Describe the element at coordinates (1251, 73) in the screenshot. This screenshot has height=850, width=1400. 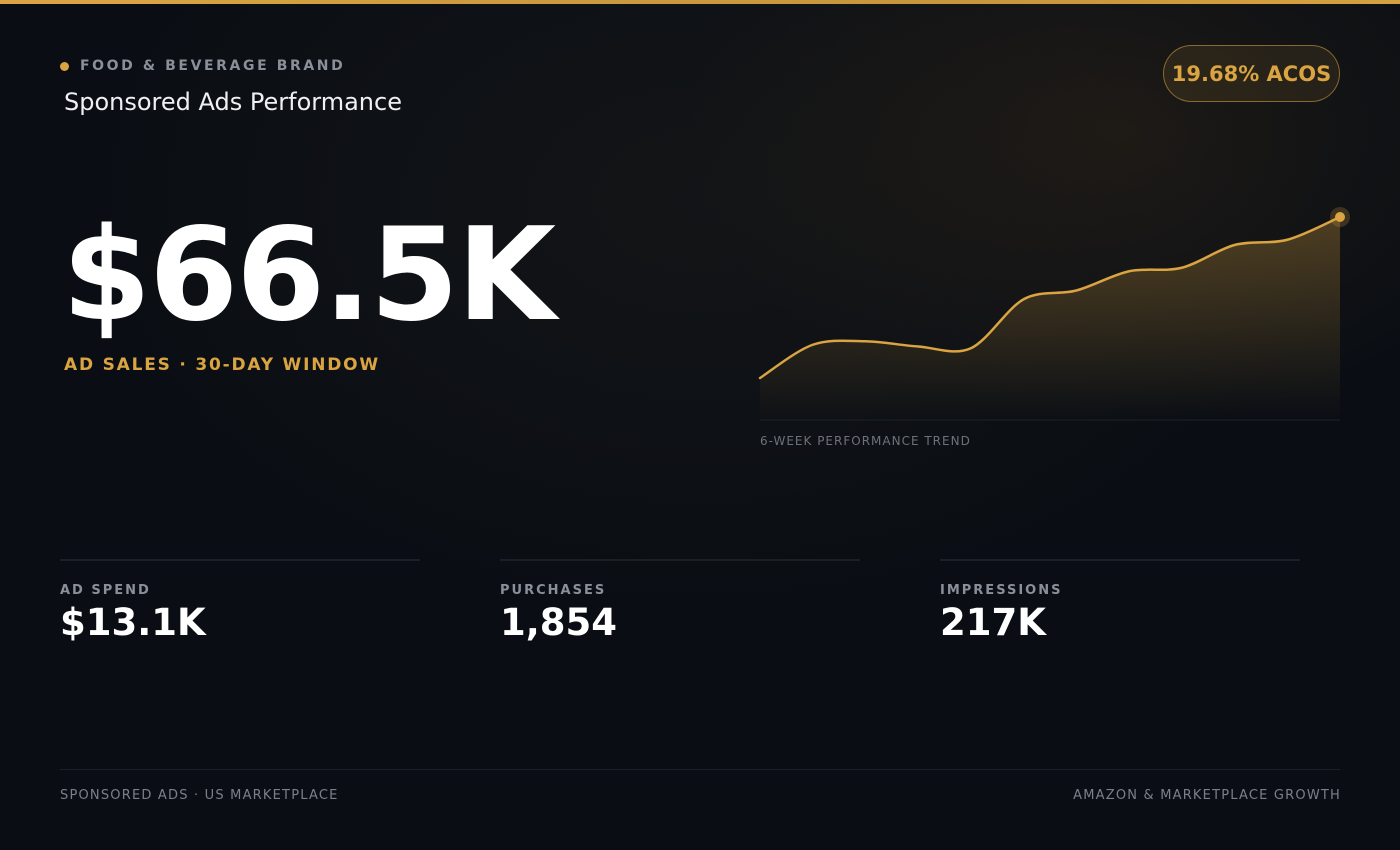
I see `acos-badge: 19.68% ACOS` at that location.